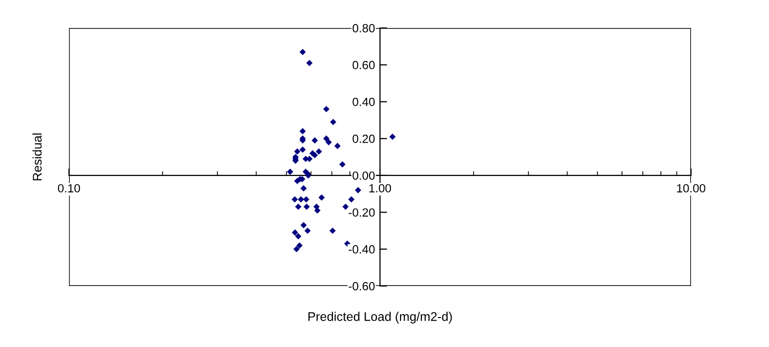 The height and width of the screenshot is (347, 769). Describe the element at coordinates (691, 188) in the screenshot. I see `x-tick-label: 10.00` at that location.